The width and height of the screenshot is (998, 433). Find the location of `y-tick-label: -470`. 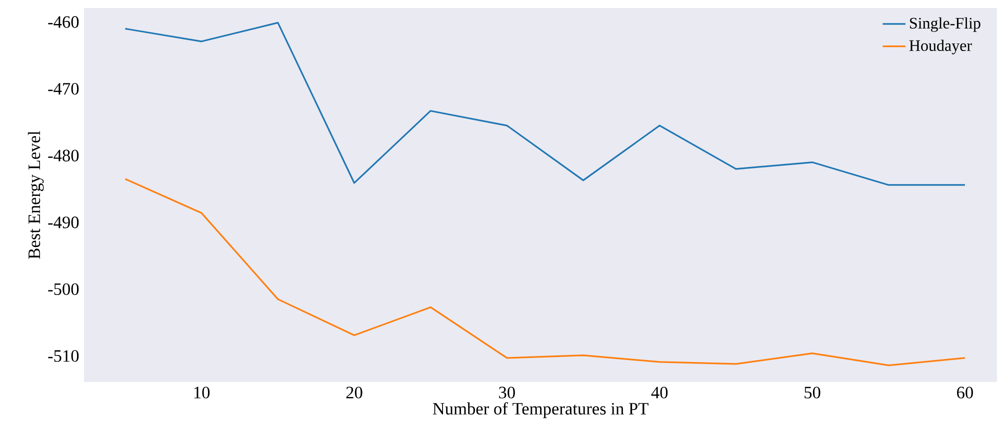

y-tick-label: -470 is located at coordinates (63, 88).